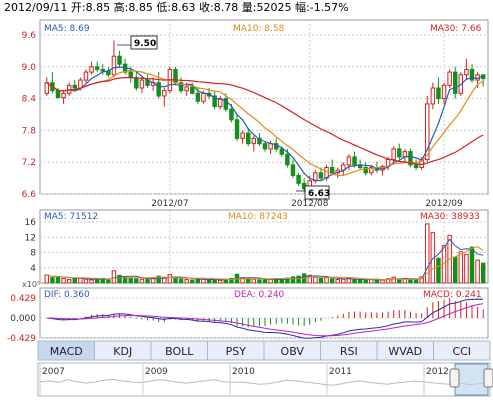 The image size is (493, 401). Describe the element at coordinates (122, 351) in the screenshot. I see `tab-label: KDJ` at that location.